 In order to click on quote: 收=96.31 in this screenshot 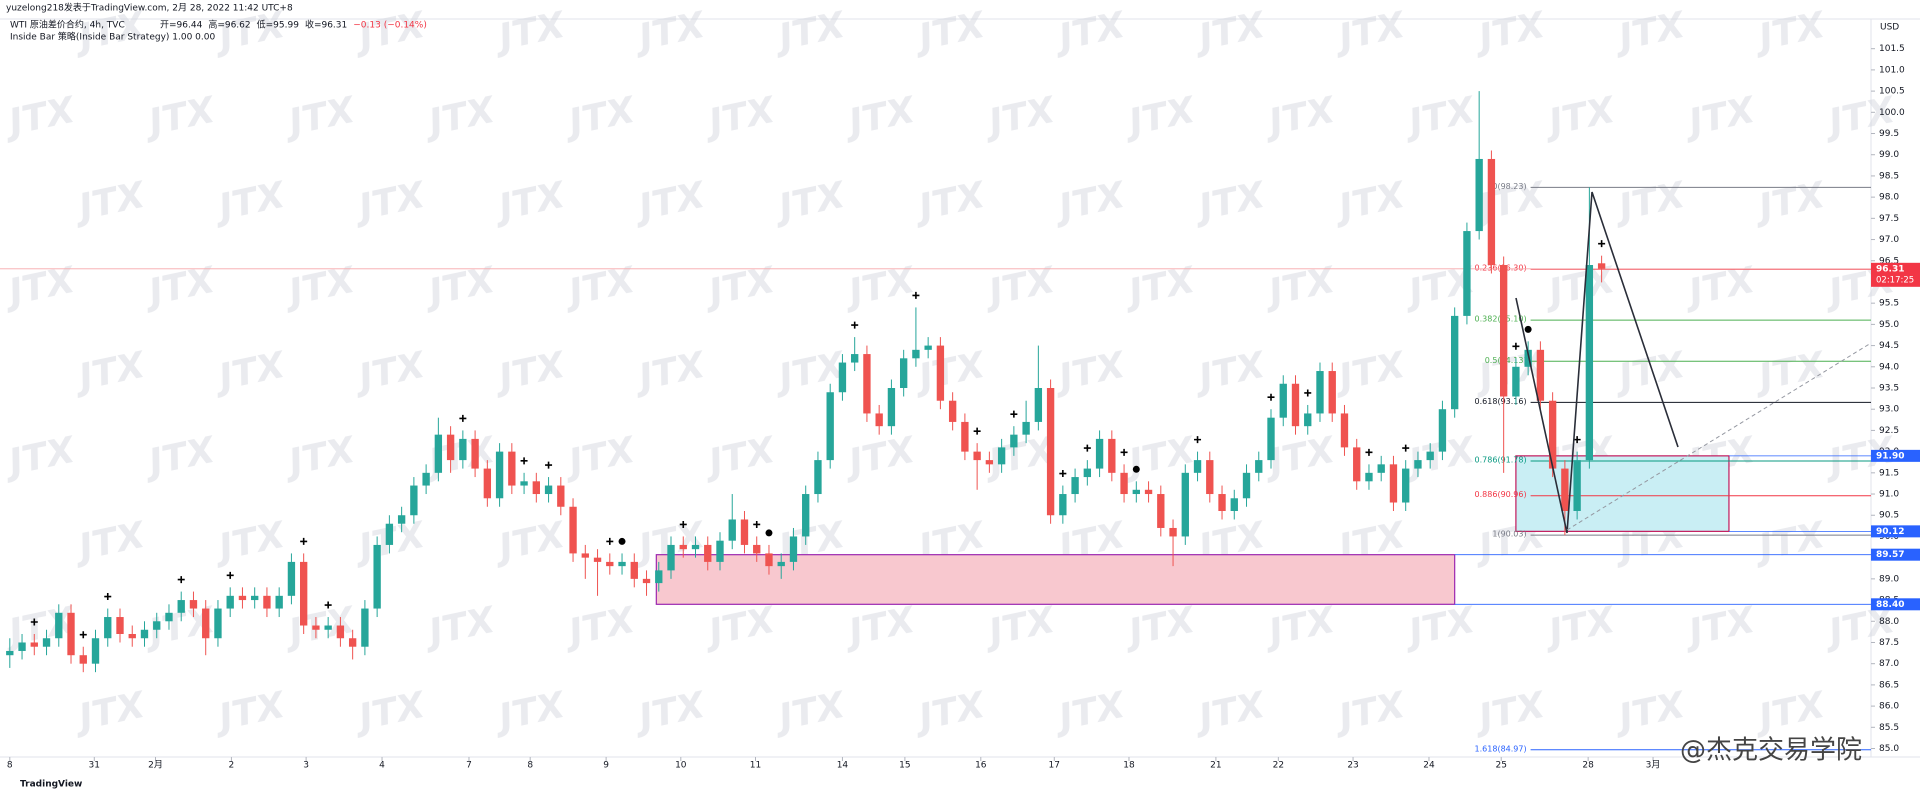, I will do `click(326, 25)`.